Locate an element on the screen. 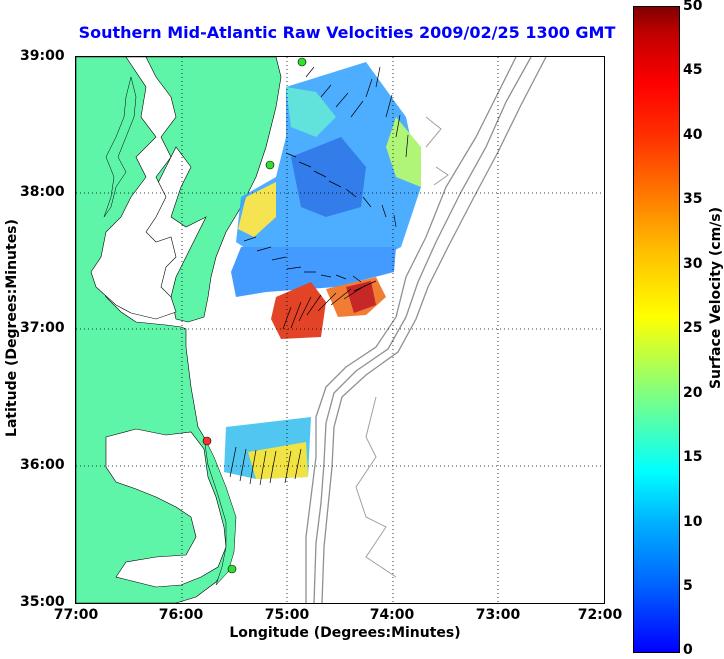 This screenshot has width=724, height=659. y-tick-label: 39:00 is located at coordinates (42, 56).